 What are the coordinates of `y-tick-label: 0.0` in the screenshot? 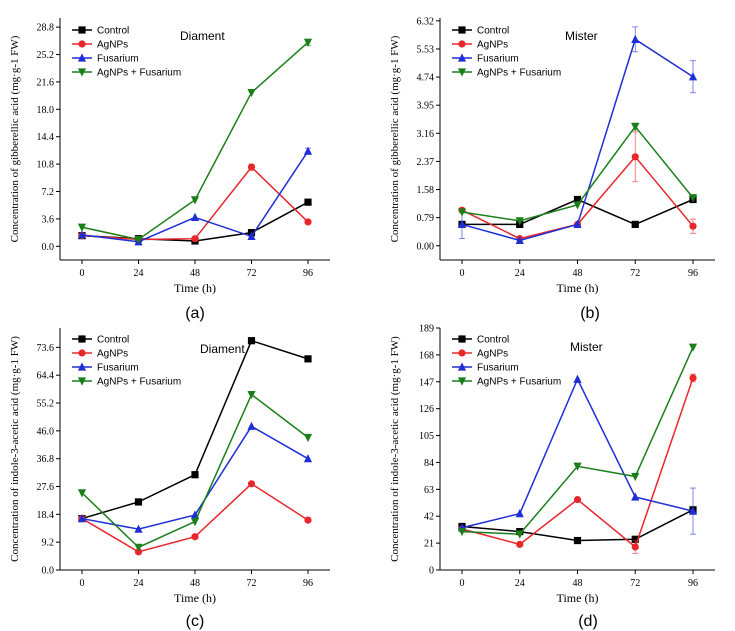 It's located at (48, 247).